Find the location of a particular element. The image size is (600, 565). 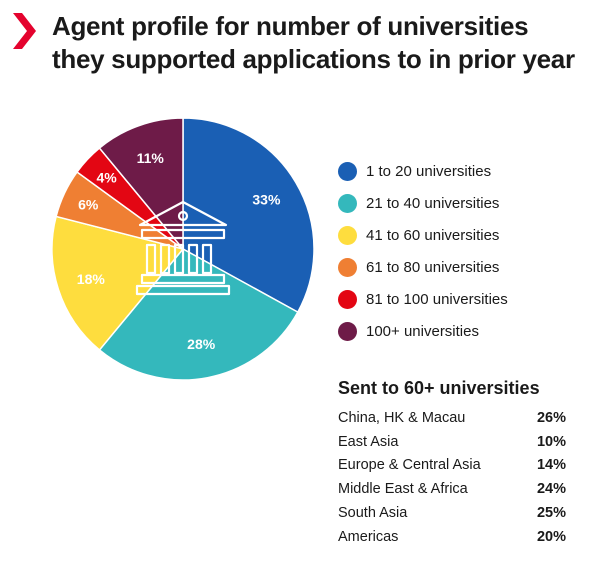

pie-slice-labels: 33% 28% 18% 6% 4% 11% is located at coordinates (179, 251).